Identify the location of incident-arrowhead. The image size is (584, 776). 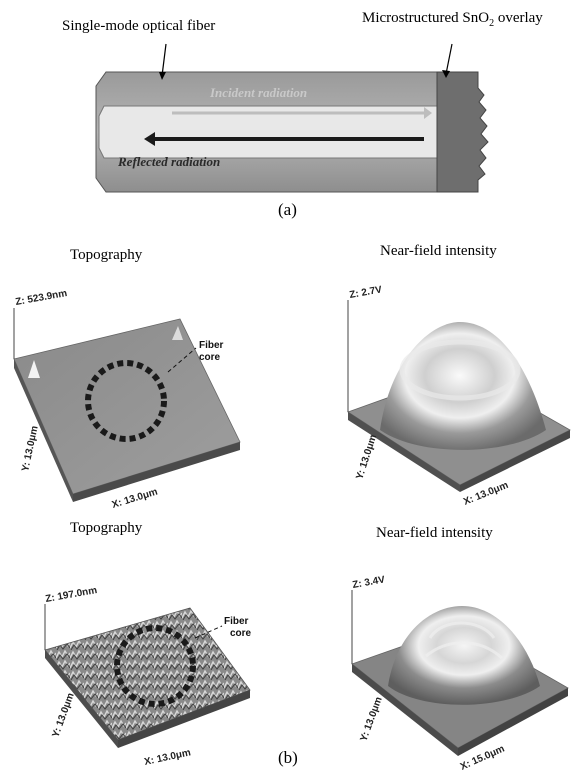
(428, 113).